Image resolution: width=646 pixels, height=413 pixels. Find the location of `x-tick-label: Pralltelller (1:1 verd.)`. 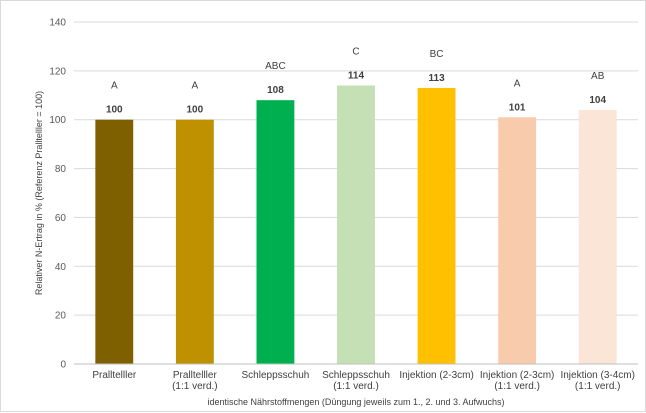

x-tick-label: Pralltelller (1:1 verd.) is located at coordinates (195, 381).